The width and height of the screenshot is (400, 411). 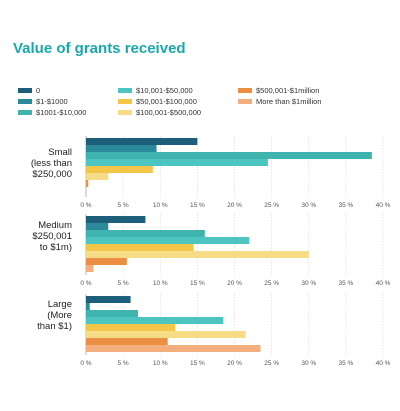 What do you see at coordinates (60, 304) in the screenshot?
I see `group-label-large: Large` at bounding box center [60, 304].